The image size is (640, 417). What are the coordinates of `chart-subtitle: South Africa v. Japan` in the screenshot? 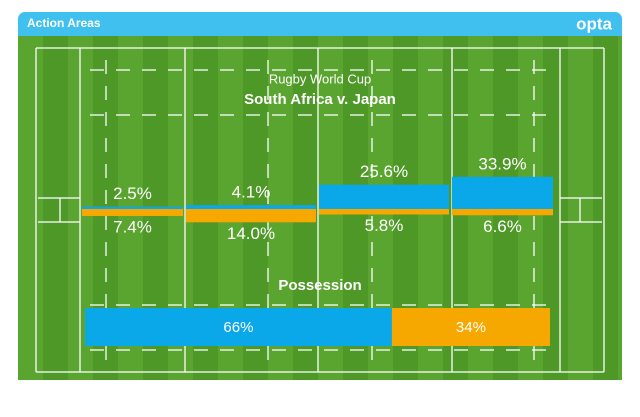 It's located at (320, 99).